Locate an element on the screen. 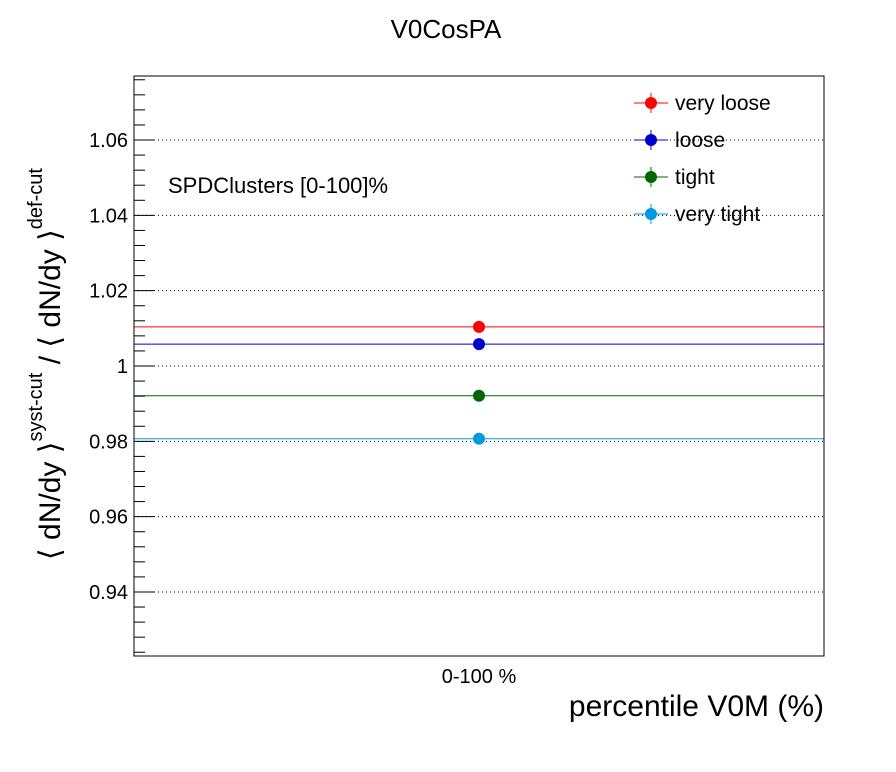 The image size is (896, 772). y-tick-label: 0.96 is located at coordinates (108, 518).